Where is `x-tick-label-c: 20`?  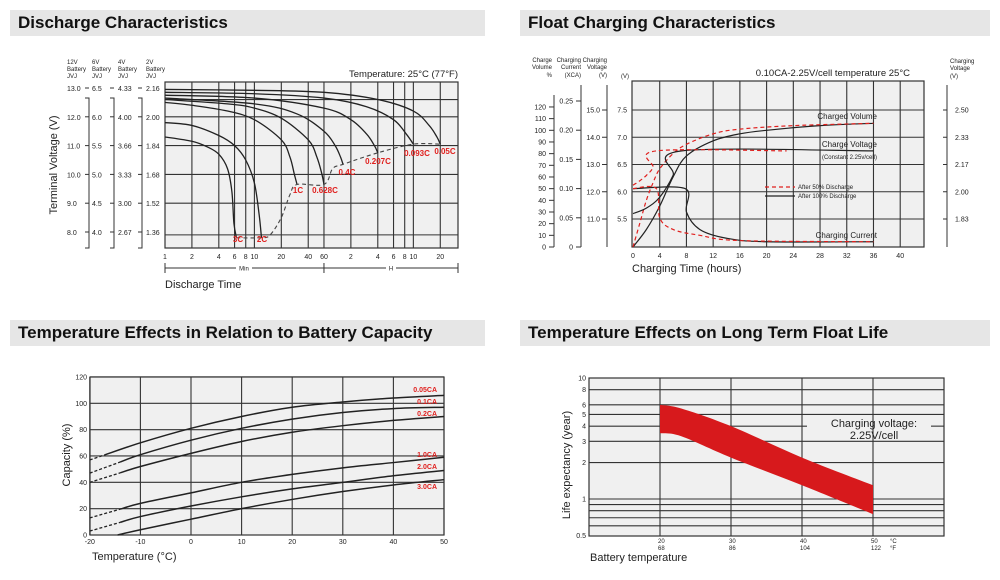
x-tick-label-c: 20 is located at coordinates (661, 542).